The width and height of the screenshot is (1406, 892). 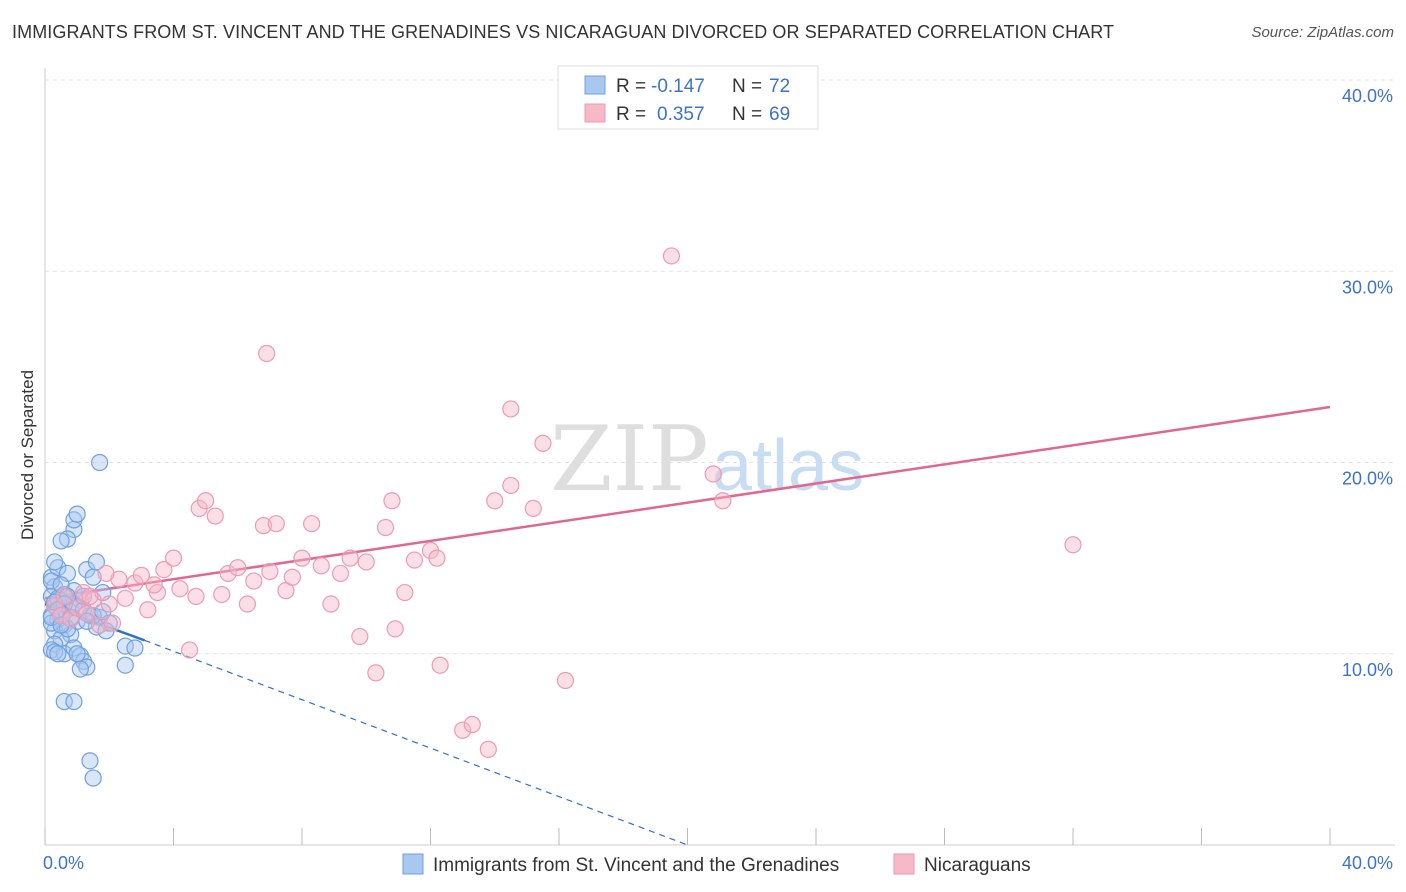 What do you see at coordinates (631, 114) in the screenshot?
I see `legend-r-label-2: R =` at bounding box center [631, 114].